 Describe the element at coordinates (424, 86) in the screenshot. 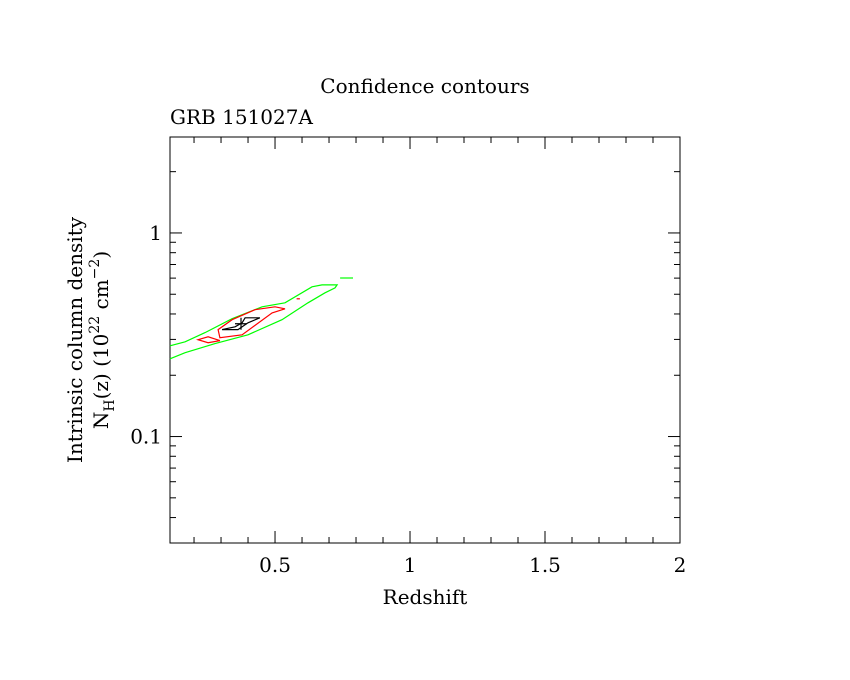

I see `chart-title: Confidence contours` at that location.